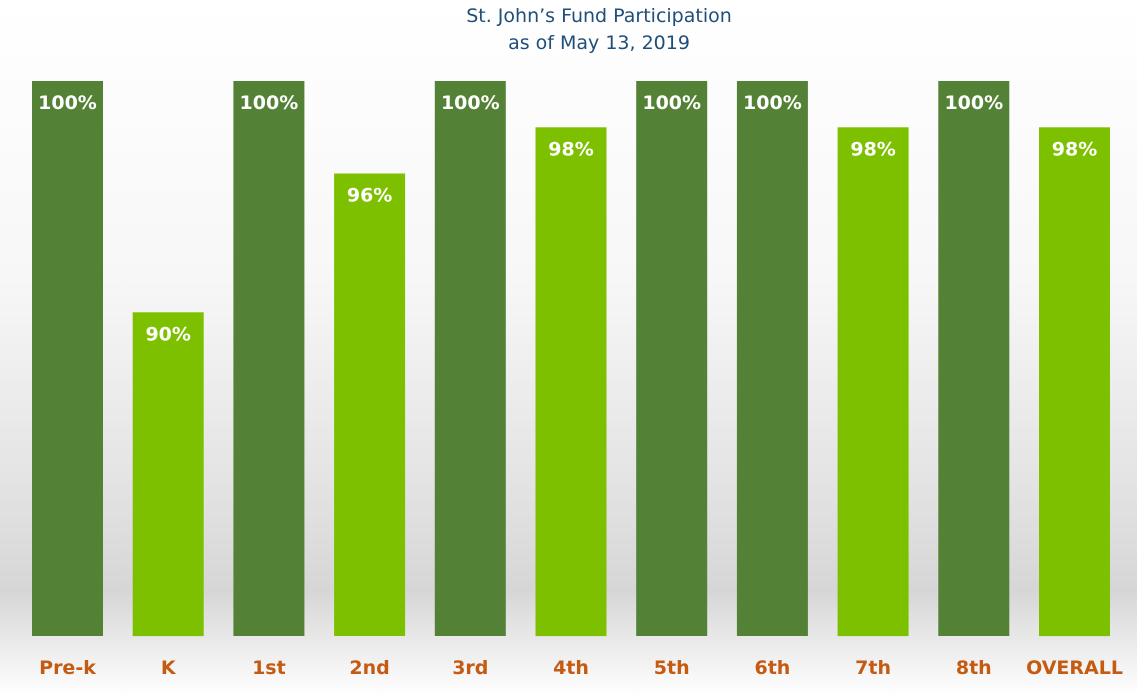  I want to click on category-labels-group: Pre-k K 1st 2nd 3rd 4th 5th 6th 7th 8th OVERALL, so click(581, 668).